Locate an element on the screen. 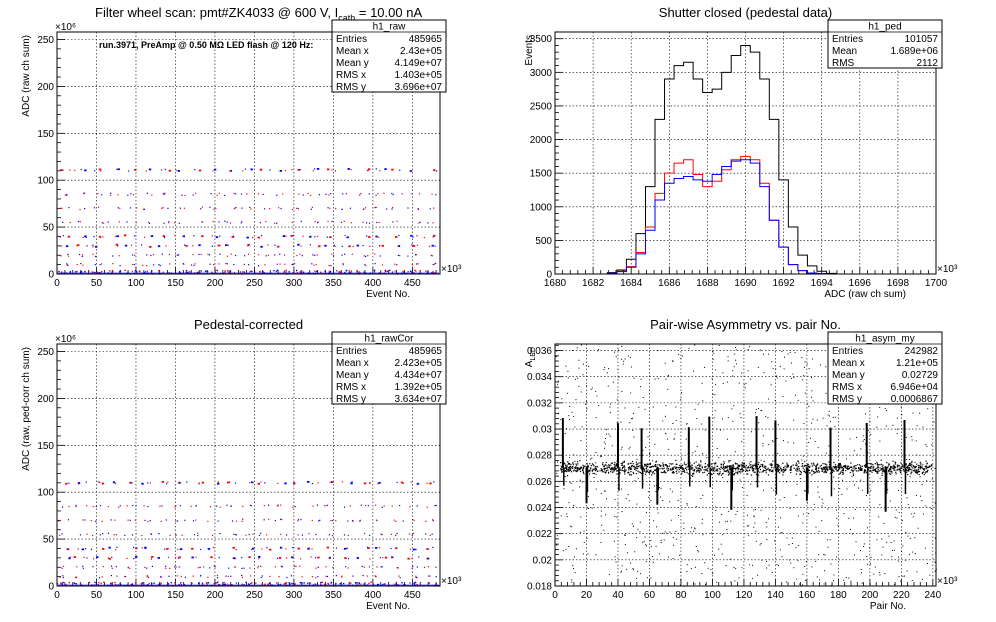 The image size is (996, 622). x-tick-label: 100 is located at coordinates (712, 595).